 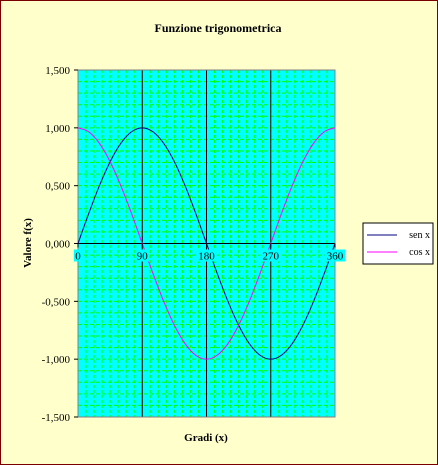 What do you see at coordinates (57, 129) in the screenshot?
I see `y-tick-label: 1,000` at bounding box center [57, 129].